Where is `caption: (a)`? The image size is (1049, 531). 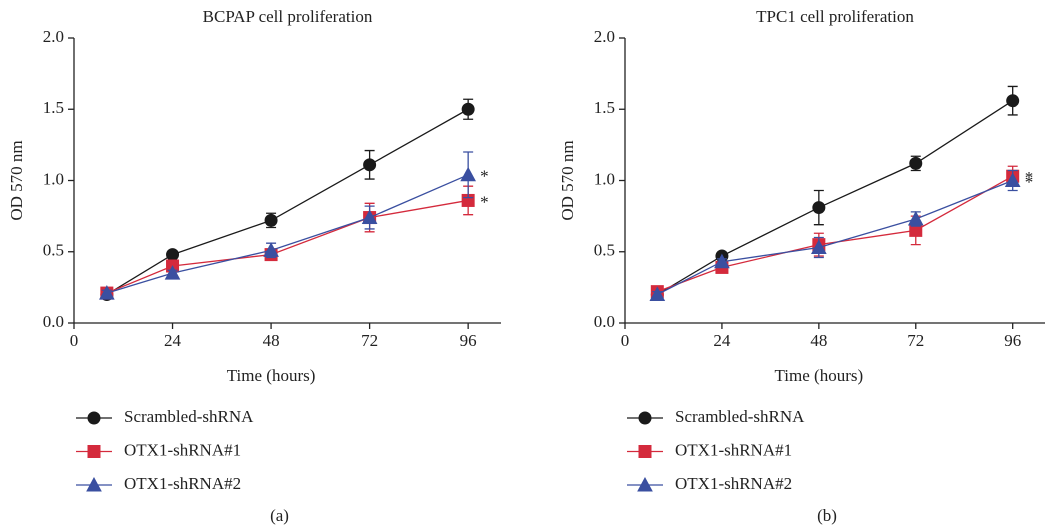 caption: (a) is located at coordinates (279, 515).